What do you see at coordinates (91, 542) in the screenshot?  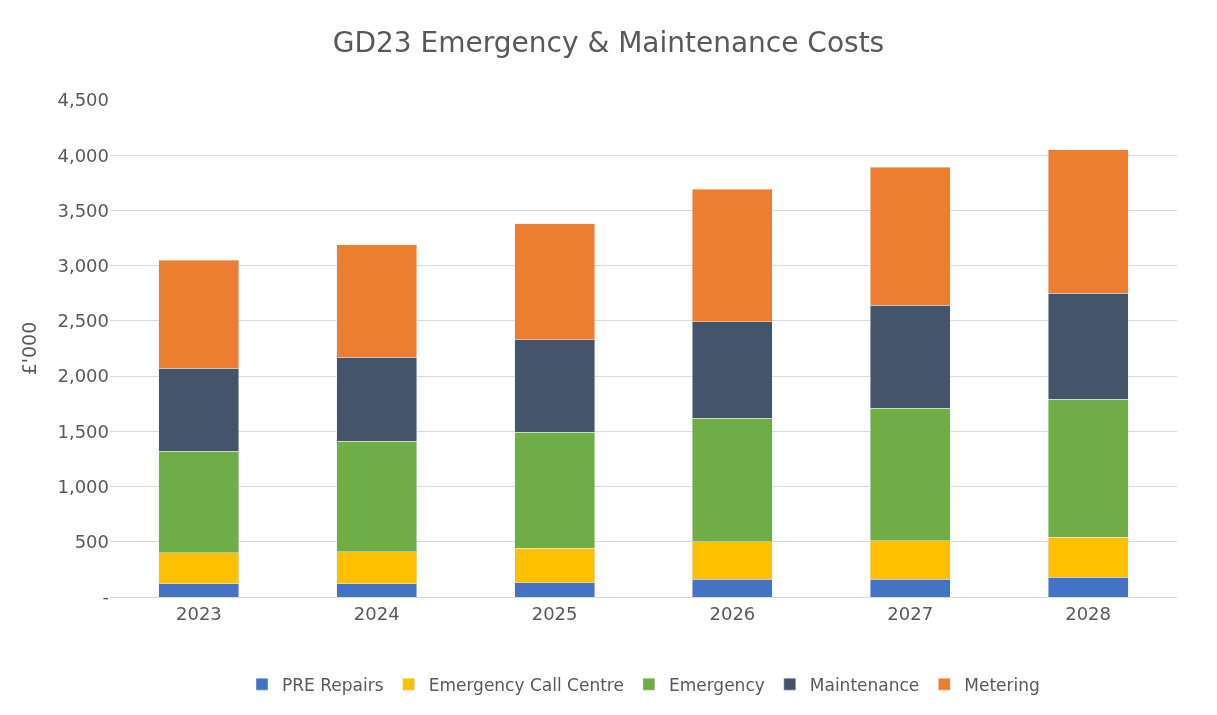 I see `y-tick-label: 500` at bounding box center [91, 542].